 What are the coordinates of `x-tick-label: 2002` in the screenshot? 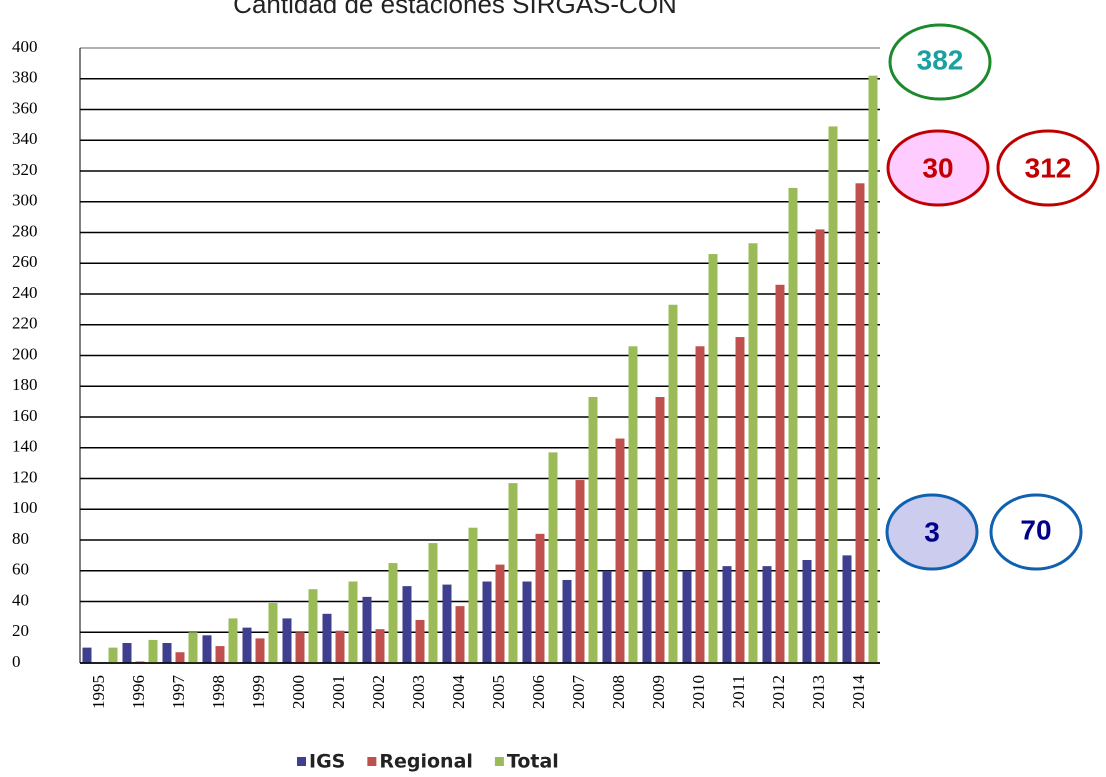 It's located at (378, 692).